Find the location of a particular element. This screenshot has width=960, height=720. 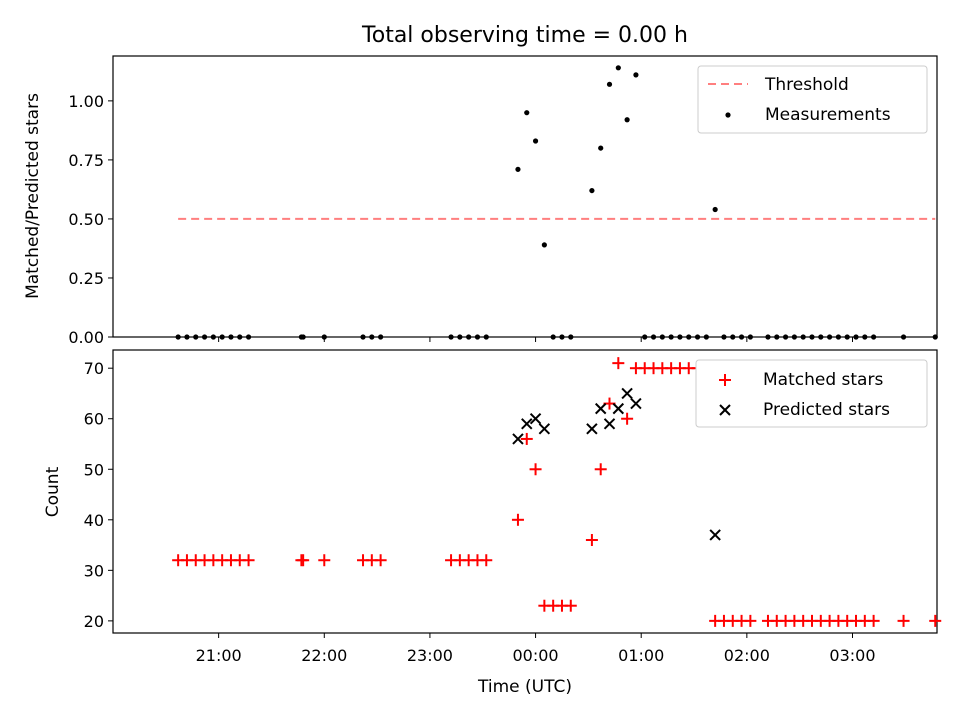

bottom-legend: Matched stars Predicted stars is located at coordinates (811, 393).